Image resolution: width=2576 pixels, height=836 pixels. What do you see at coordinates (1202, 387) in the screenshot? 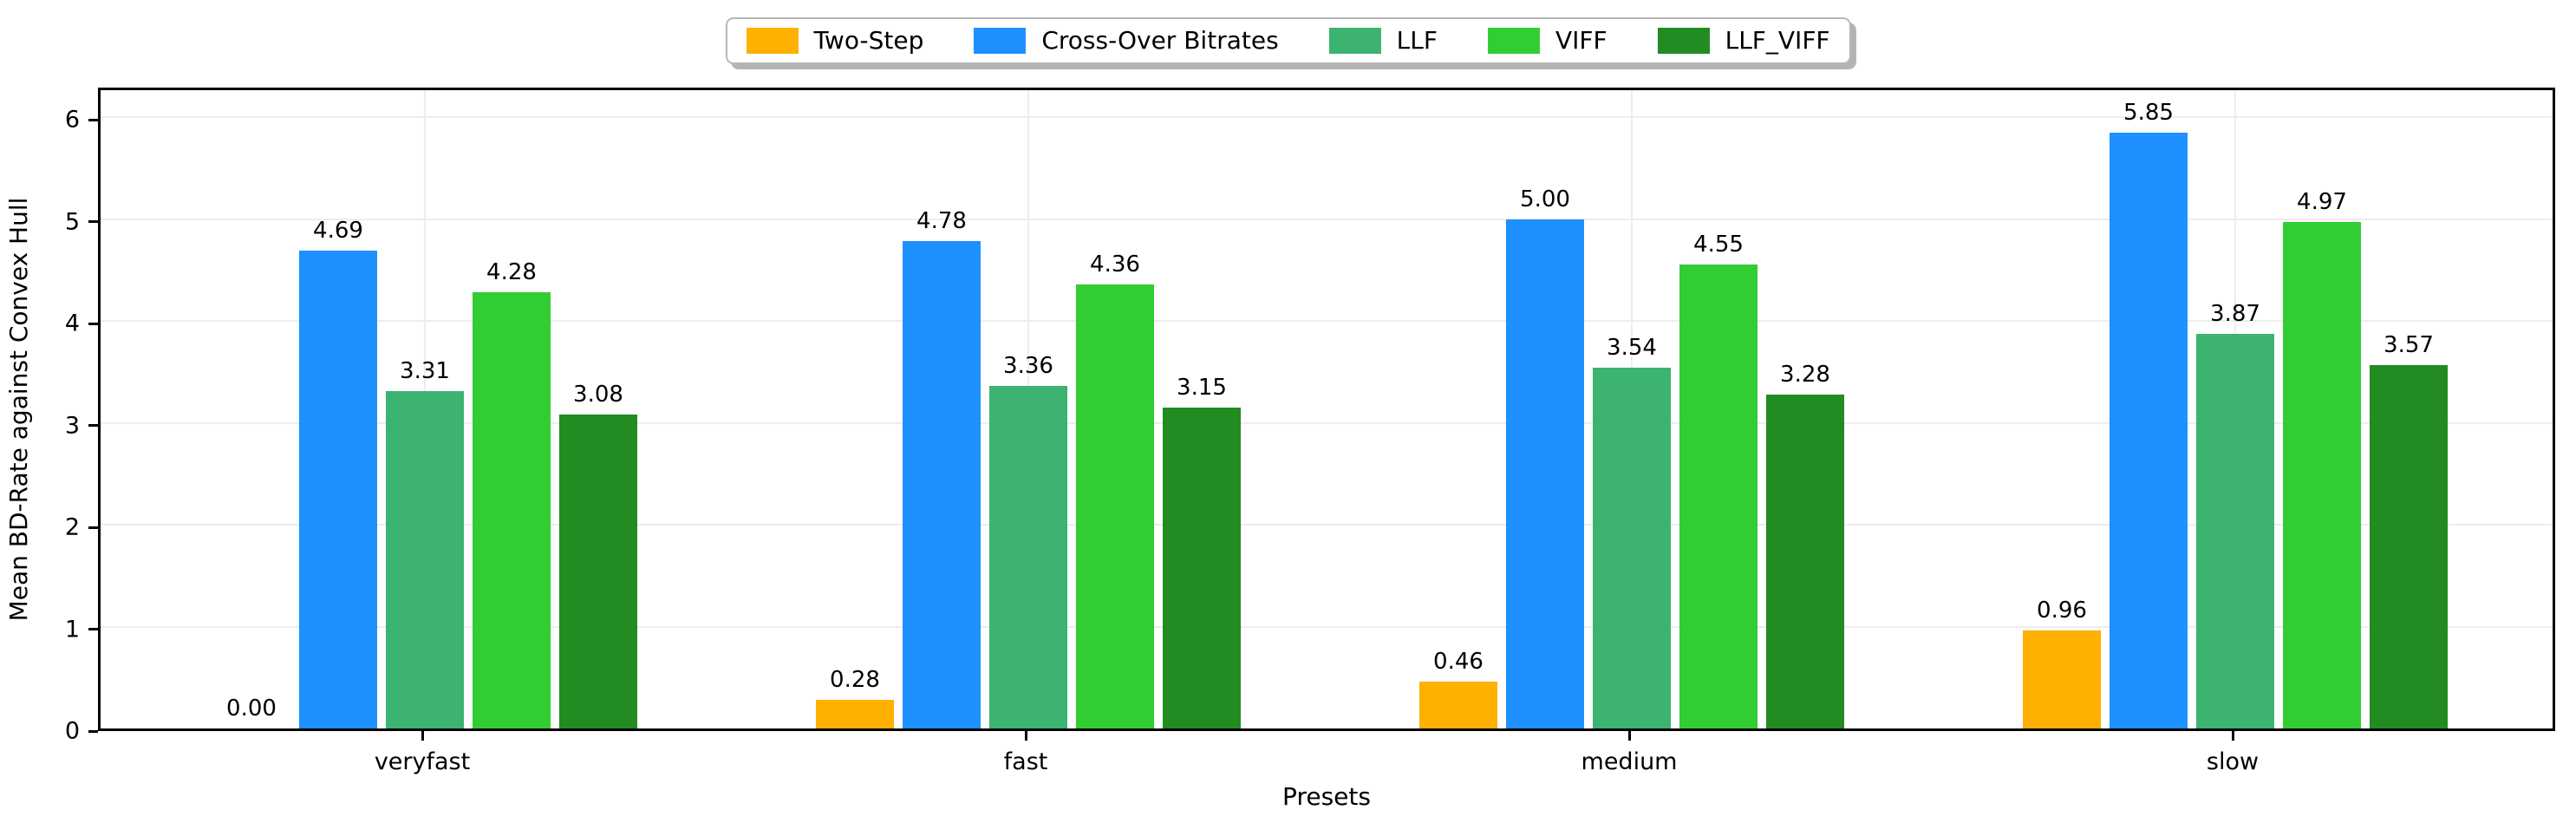
I see `bar-value-label: 3.15` at bounding box center [1202, 387].